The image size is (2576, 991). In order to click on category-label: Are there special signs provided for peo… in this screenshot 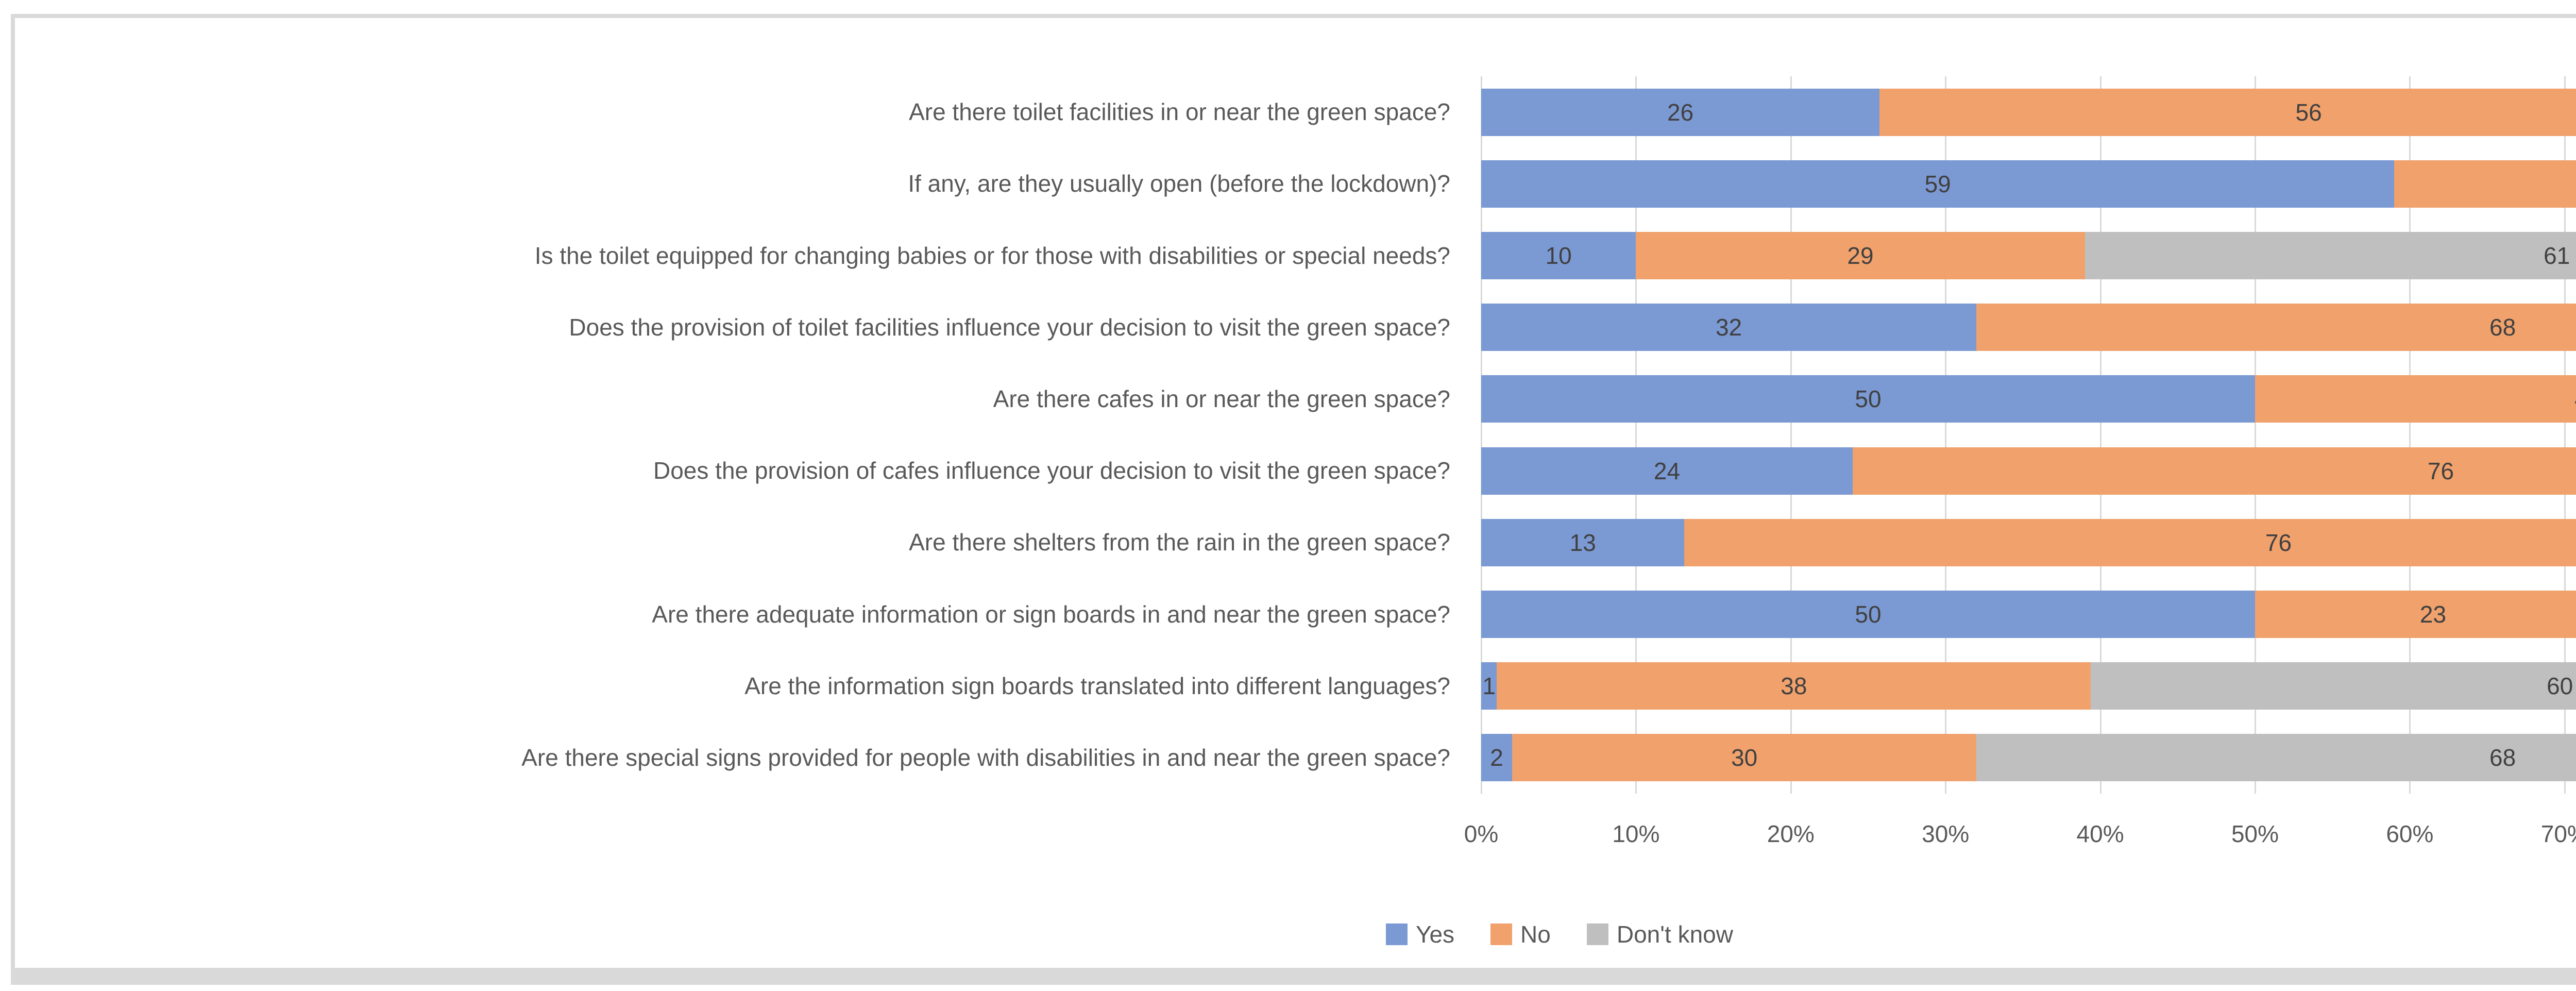, I will do `click(985, 757)`.